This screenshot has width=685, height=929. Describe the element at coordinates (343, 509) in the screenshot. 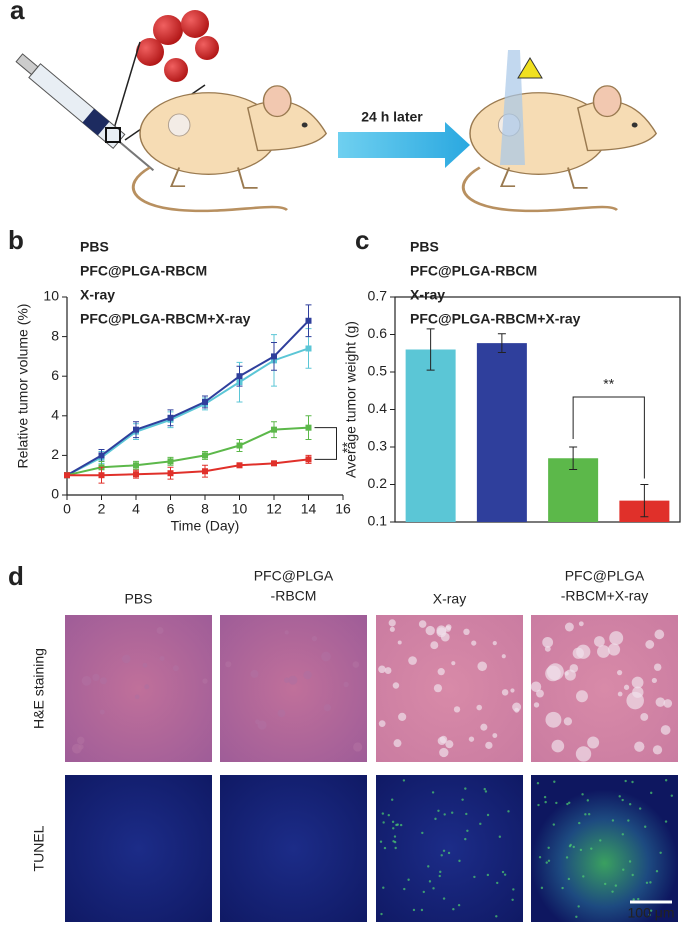

I see `x-tick-label: 16` at that location.